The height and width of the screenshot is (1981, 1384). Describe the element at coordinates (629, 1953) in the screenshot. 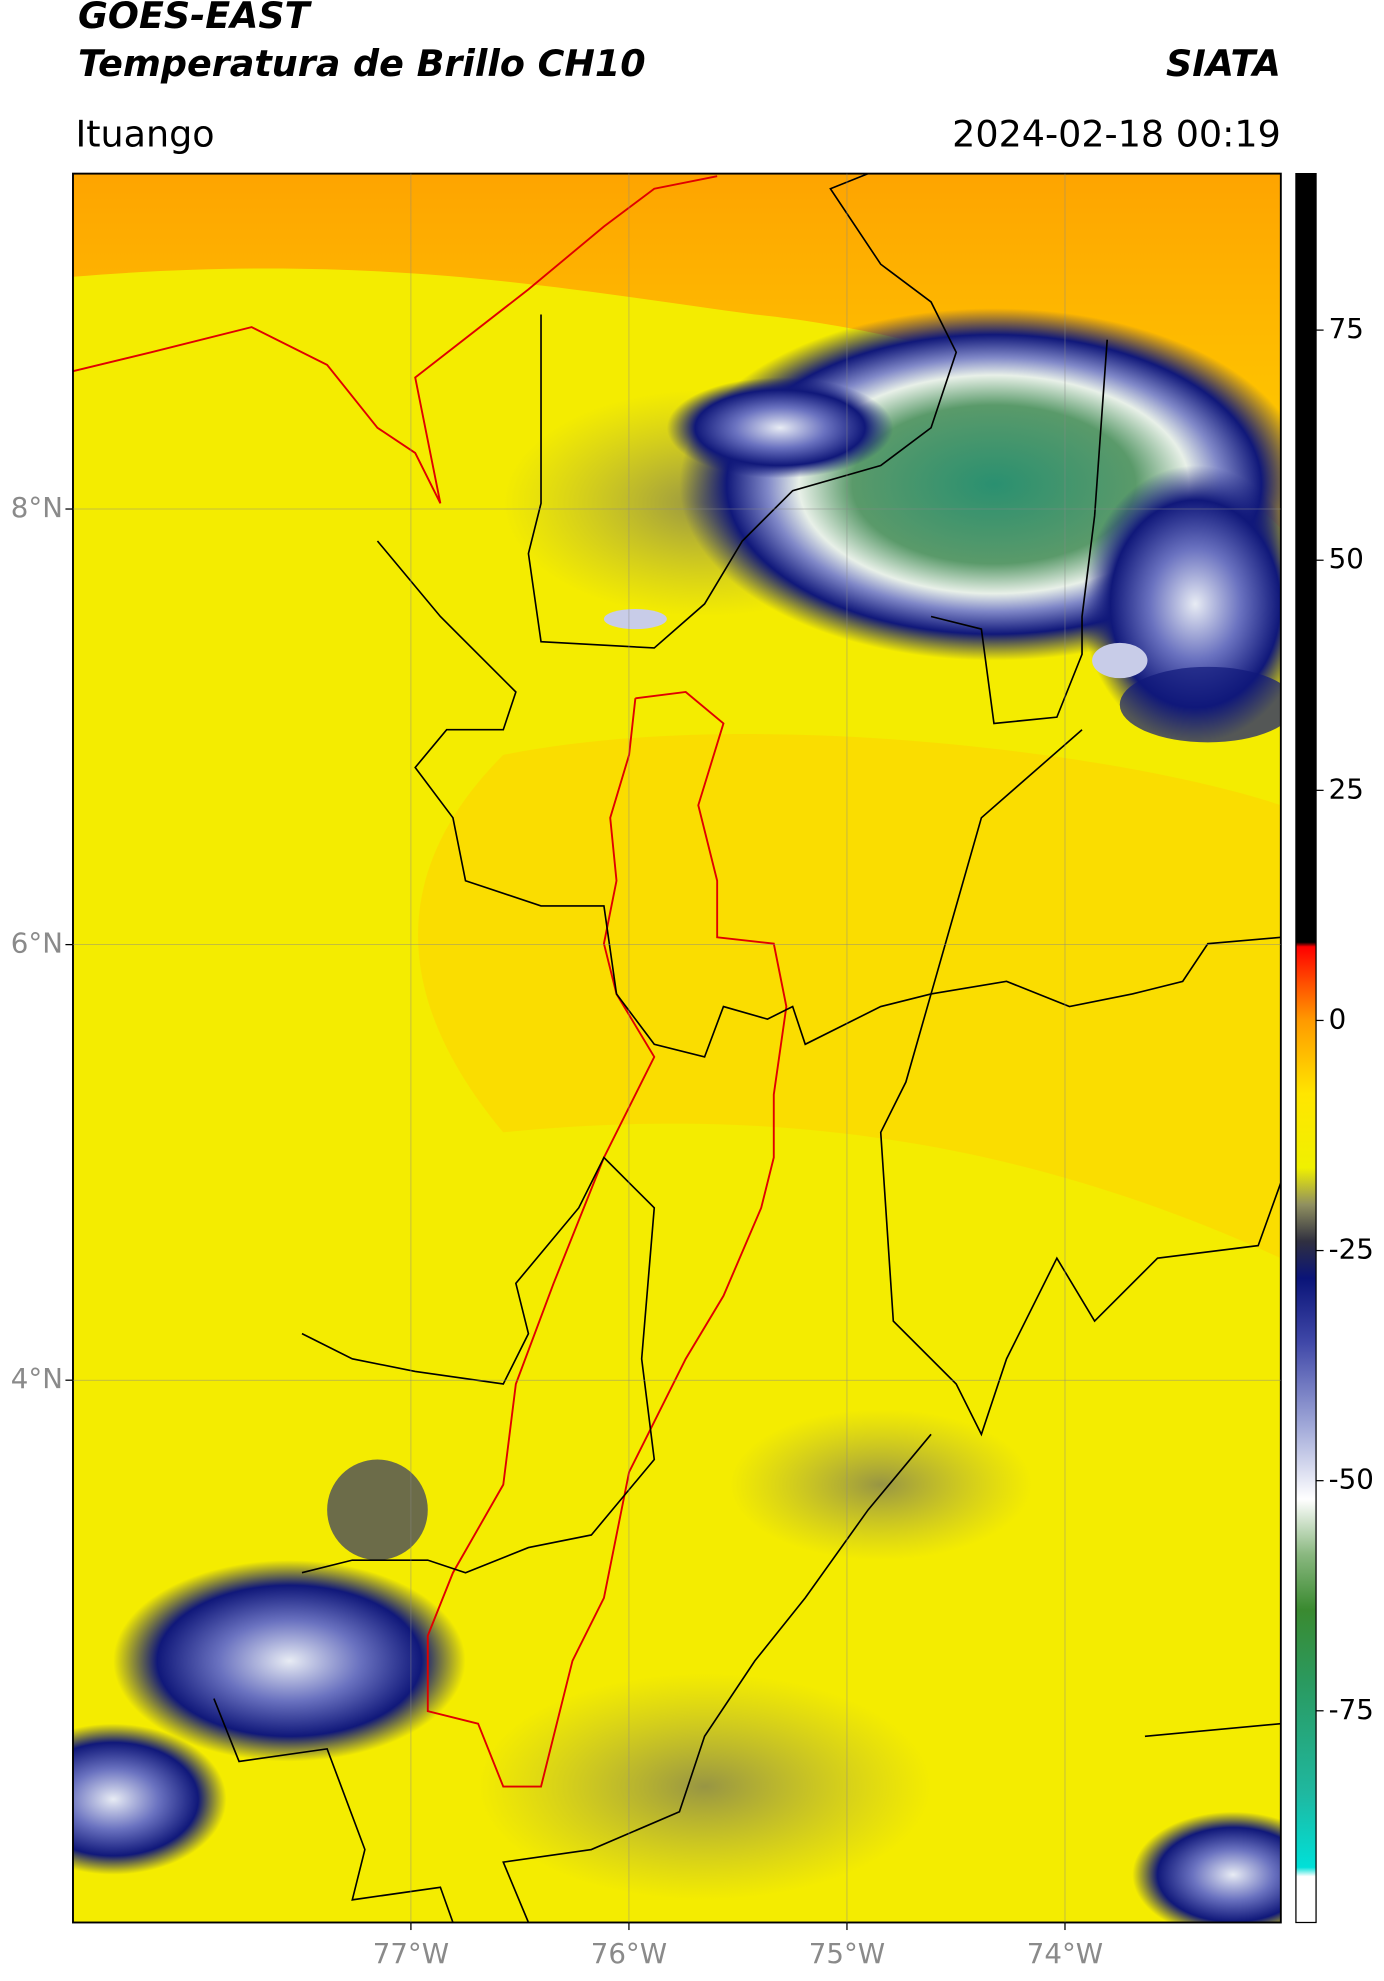

I see `x-tick-label: 76°W` at that location.